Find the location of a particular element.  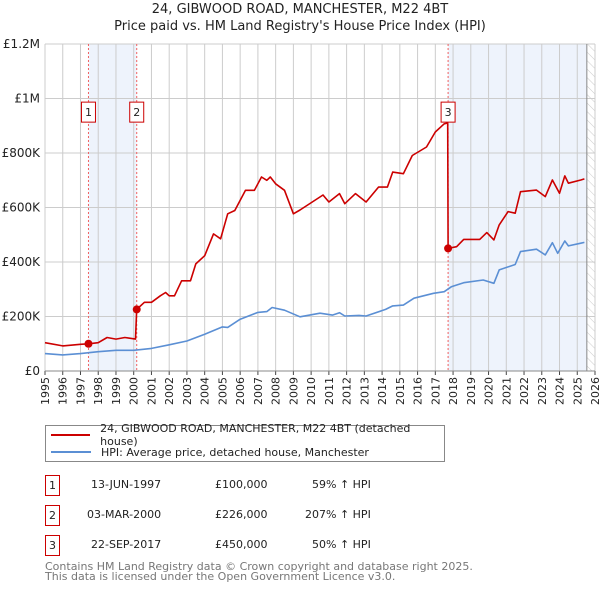

x-tick-label: 2002 is located at coordinates (169, 391).